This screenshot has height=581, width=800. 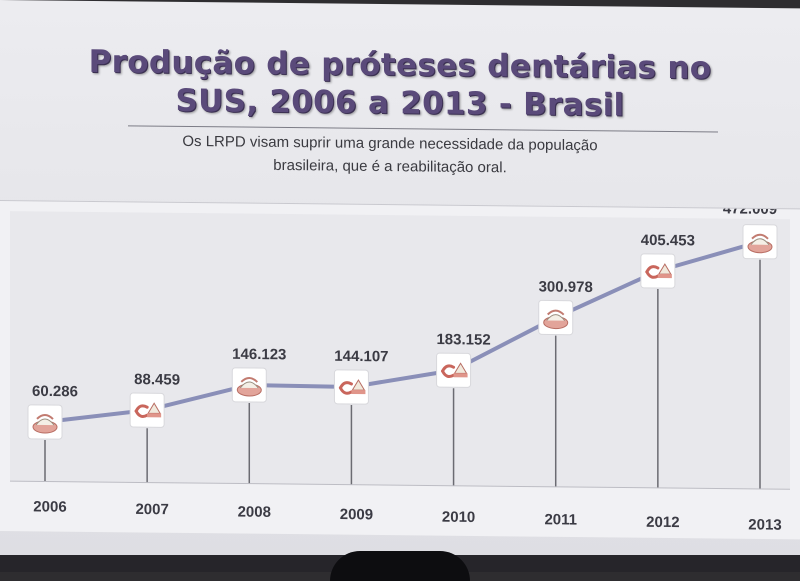 What do you see at coordinates (458, 517) in the screenshot?
I see `x-tick-label-2010: 2010` at bounding box center [458, 517].